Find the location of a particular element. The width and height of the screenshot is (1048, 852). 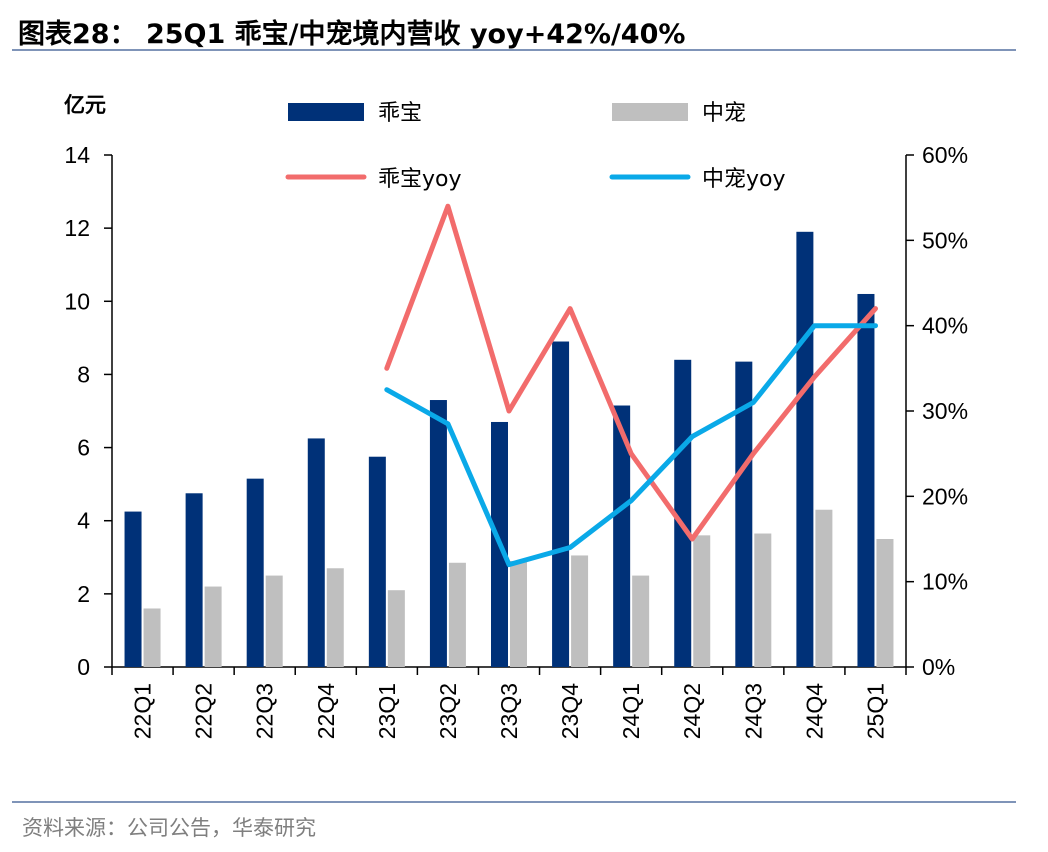

x-tick-label: 25Q1 is located at coordinates (875, 711).